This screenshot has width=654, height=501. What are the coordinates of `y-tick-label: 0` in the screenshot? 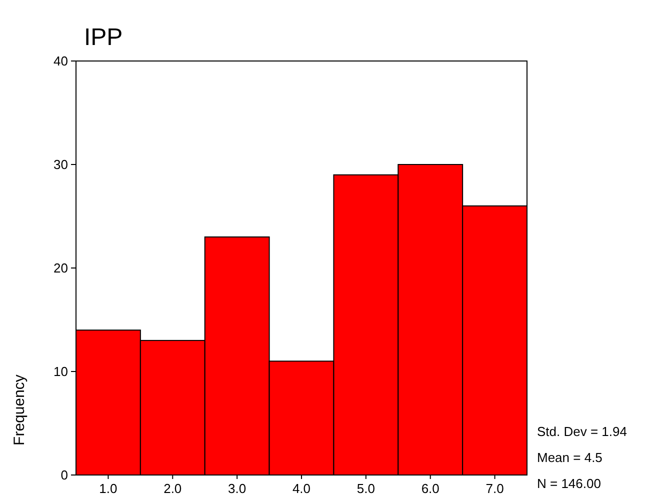 It's located at (64, 475).